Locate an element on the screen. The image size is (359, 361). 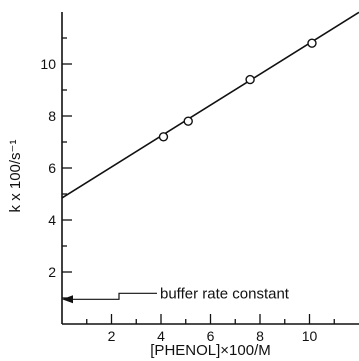
x-tick-label: 2 is located at coordinates (112, 336).